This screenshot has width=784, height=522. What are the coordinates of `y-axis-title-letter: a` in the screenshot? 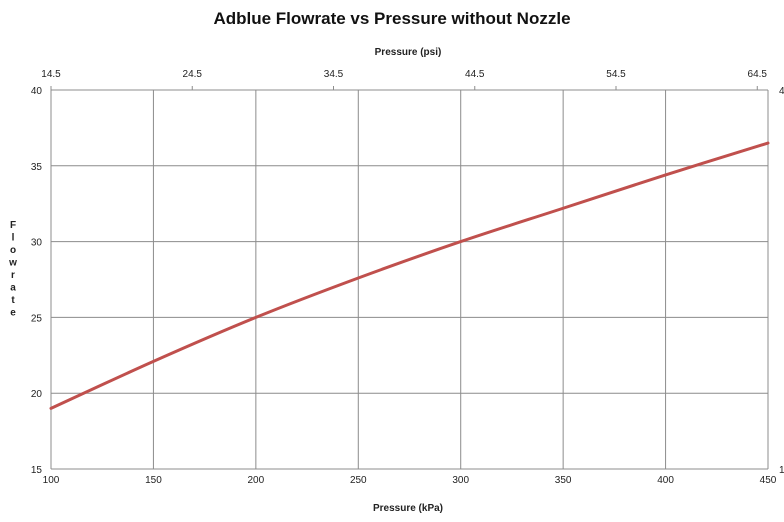 It's located at (13, 288).